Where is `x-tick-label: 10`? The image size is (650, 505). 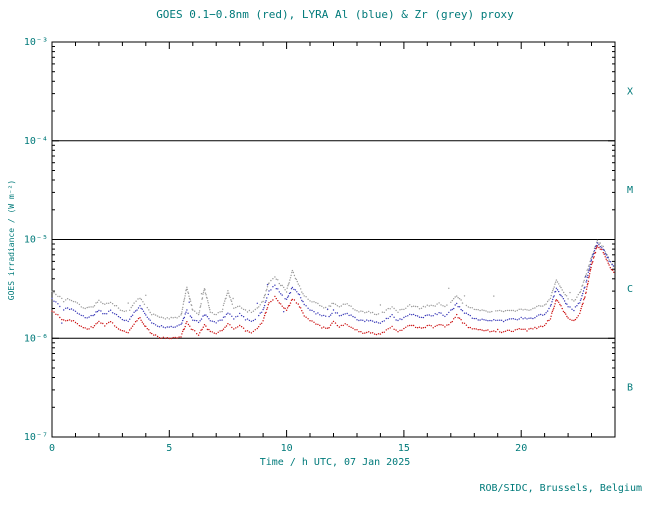
x-tick-label: 10 is located at coordinates (287, 448).